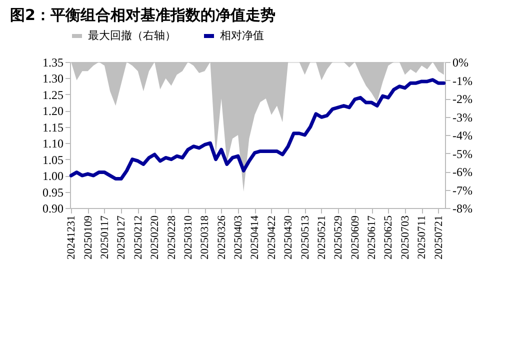 The height and width of the screenshot is (342, 510). I want to click on x-tick-label: 20250326, so click(222, 237).